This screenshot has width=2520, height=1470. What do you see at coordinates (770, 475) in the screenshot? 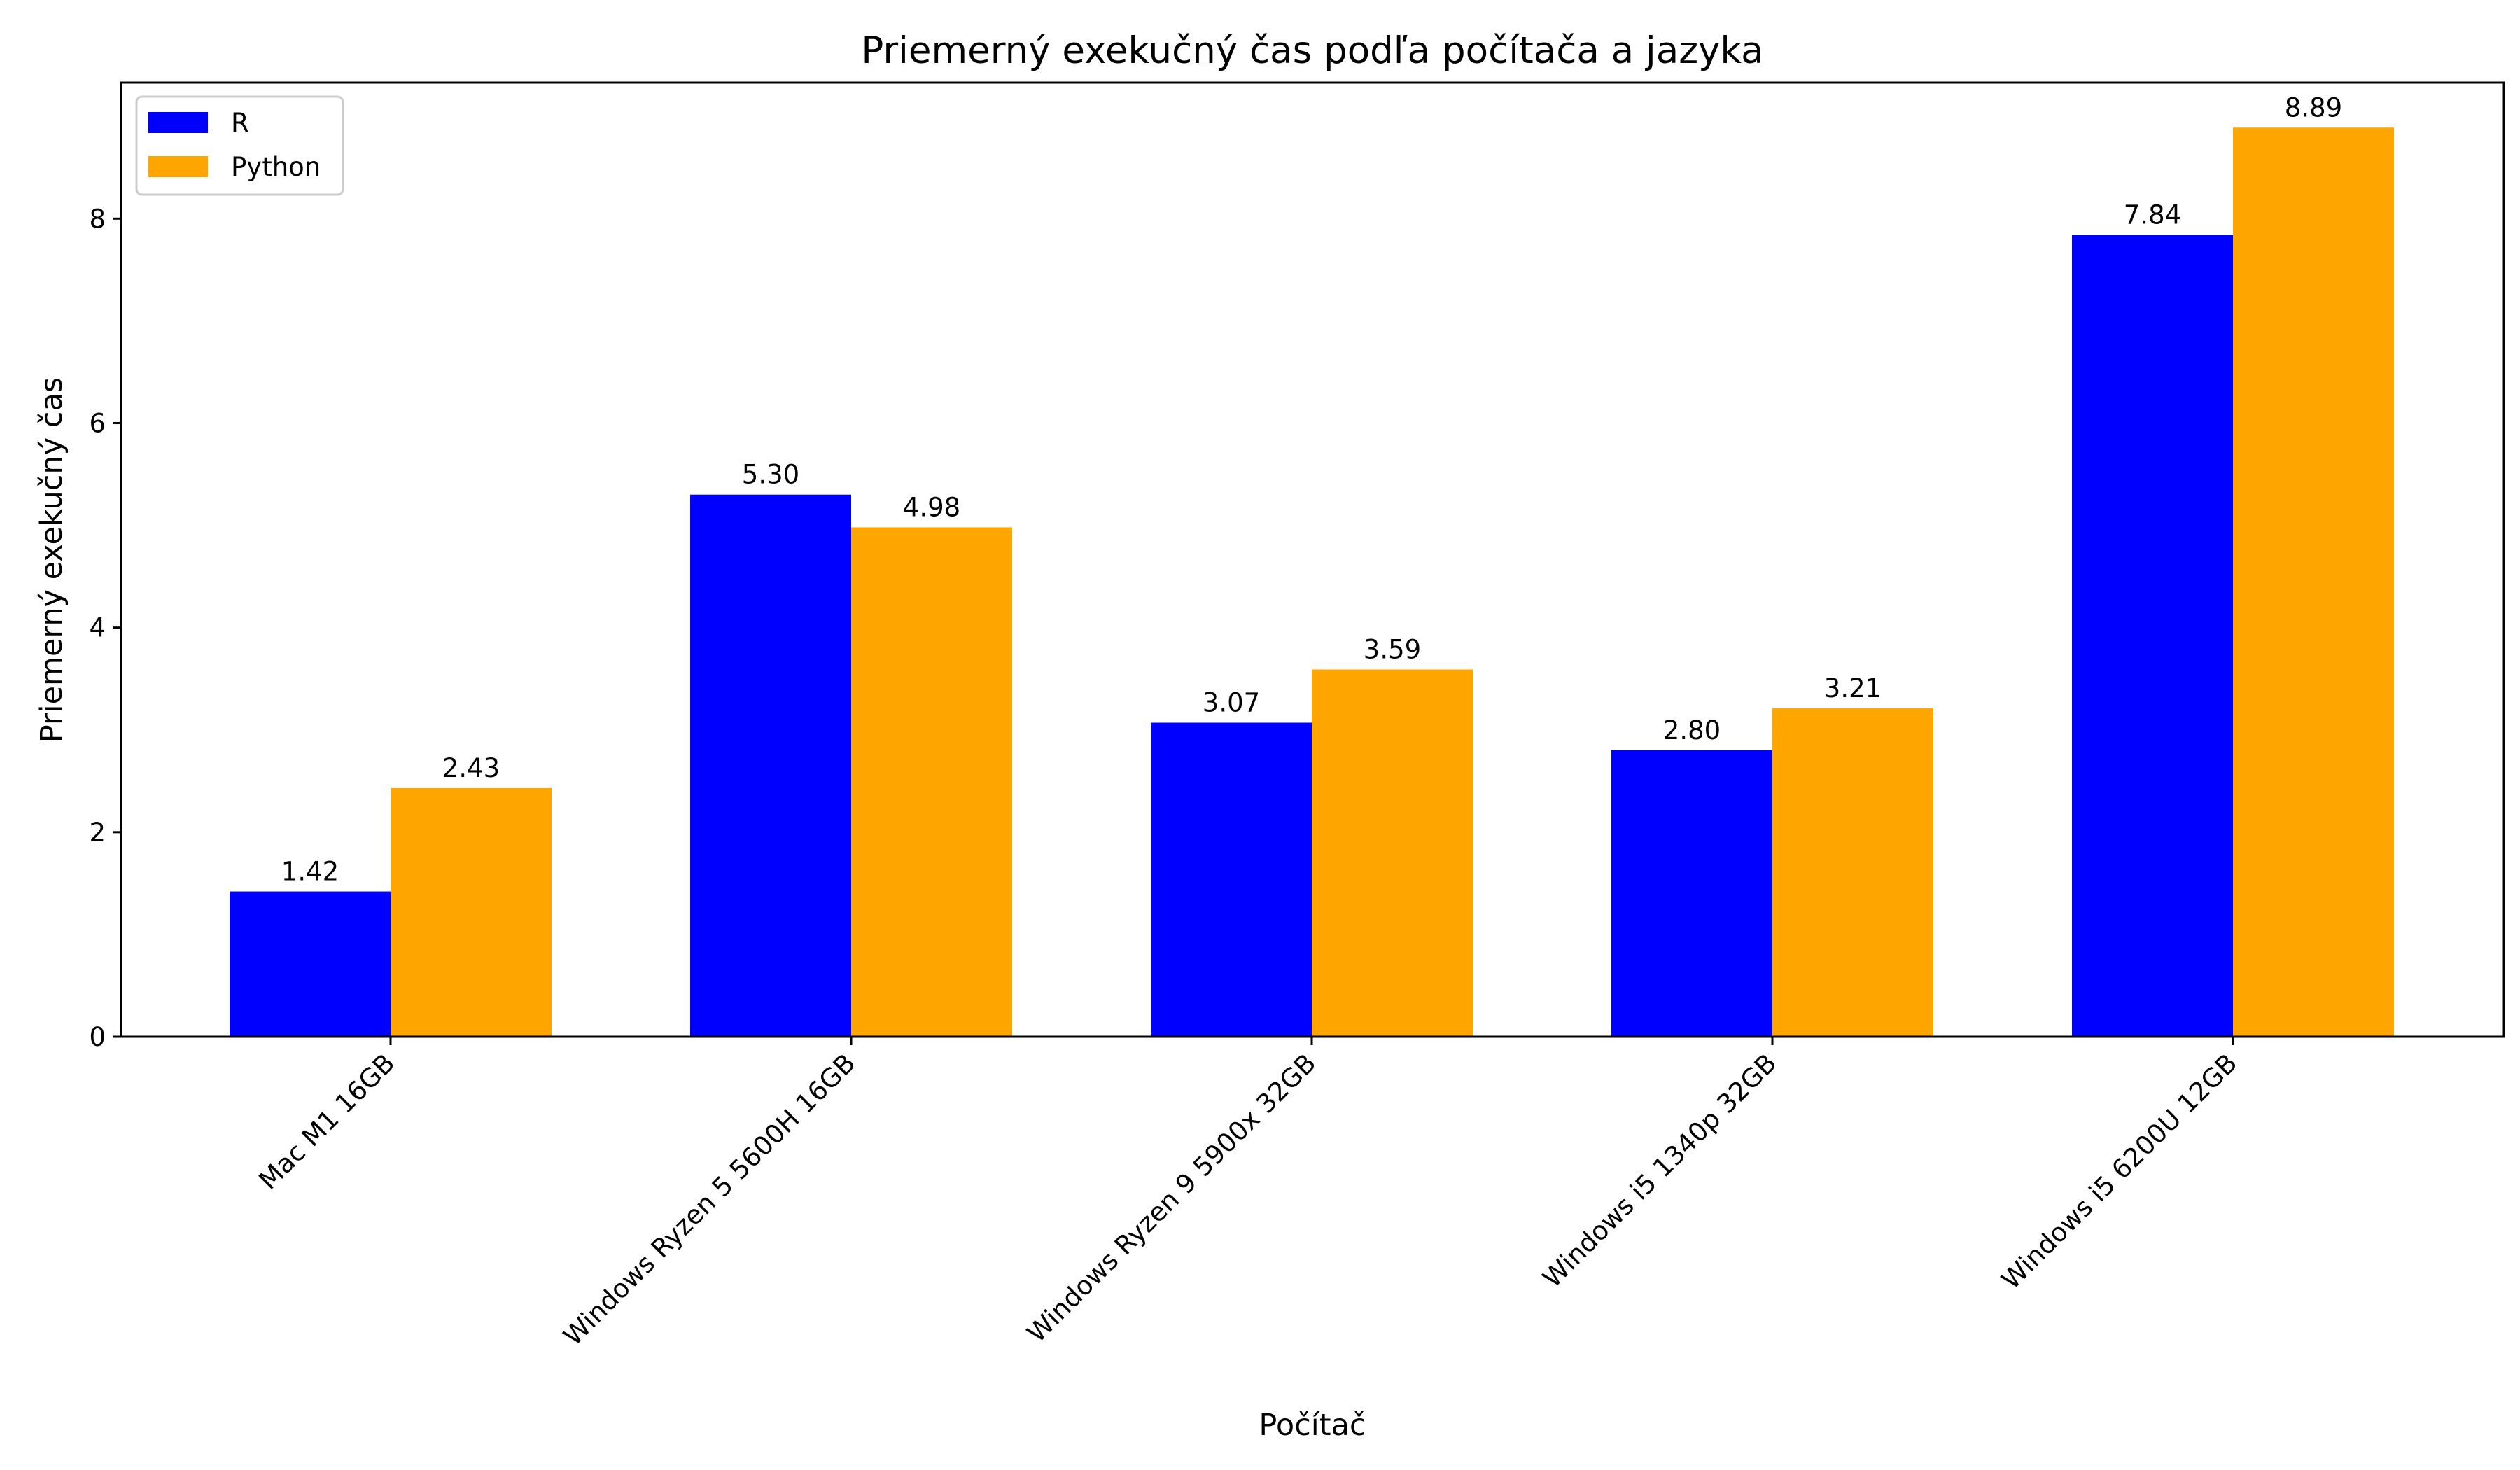
I see `bar-value-label: 5.30` at bounding box center [770, 475].